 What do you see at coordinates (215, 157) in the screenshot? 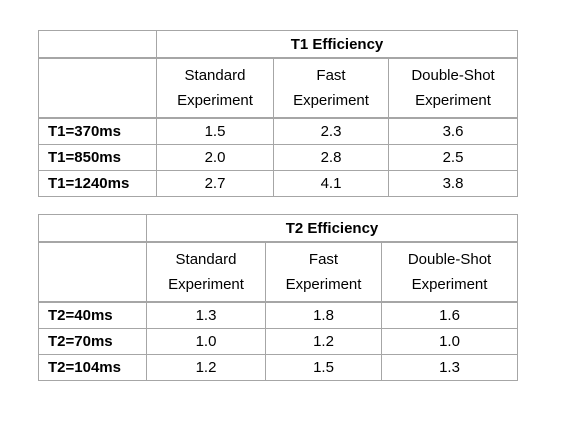
I see `cell-value: 2.0` at bounding box center [215, 157].